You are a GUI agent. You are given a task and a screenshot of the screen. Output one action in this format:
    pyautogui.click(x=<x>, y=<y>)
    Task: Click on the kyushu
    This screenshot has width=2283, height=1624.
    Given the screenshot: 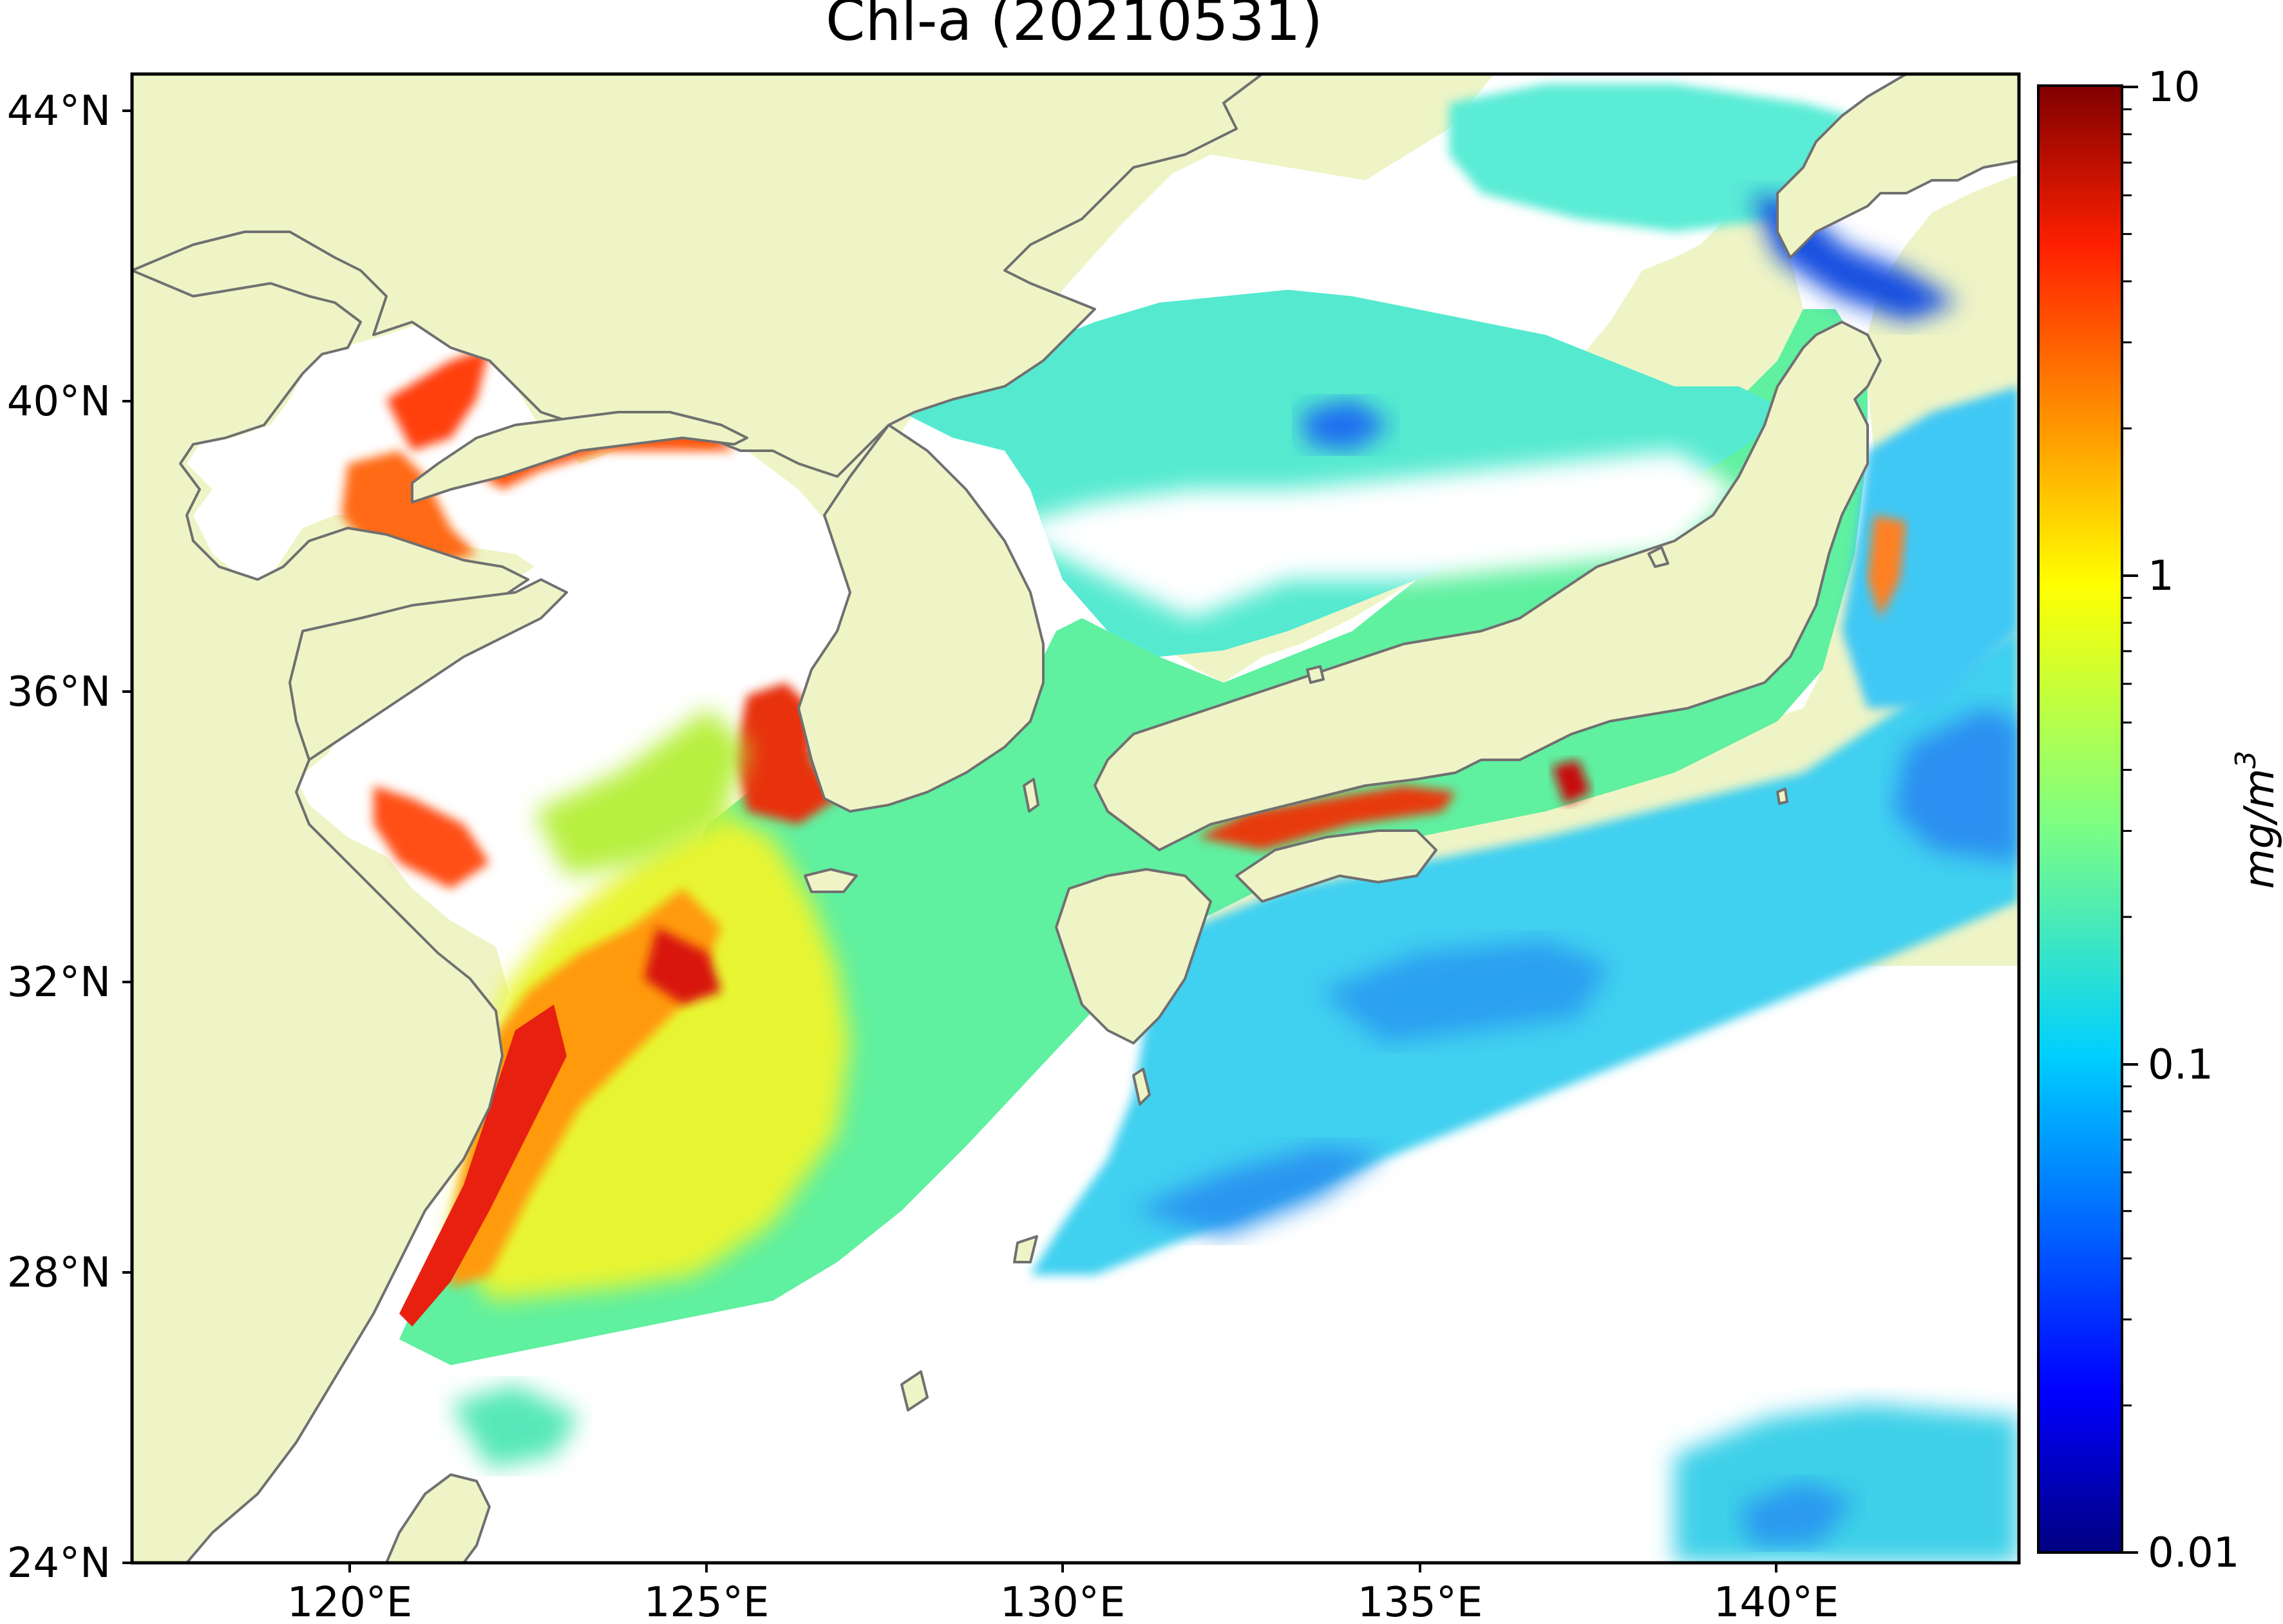 What is the action you would take?
    pyautogui.click(x=1133, y=956)
    